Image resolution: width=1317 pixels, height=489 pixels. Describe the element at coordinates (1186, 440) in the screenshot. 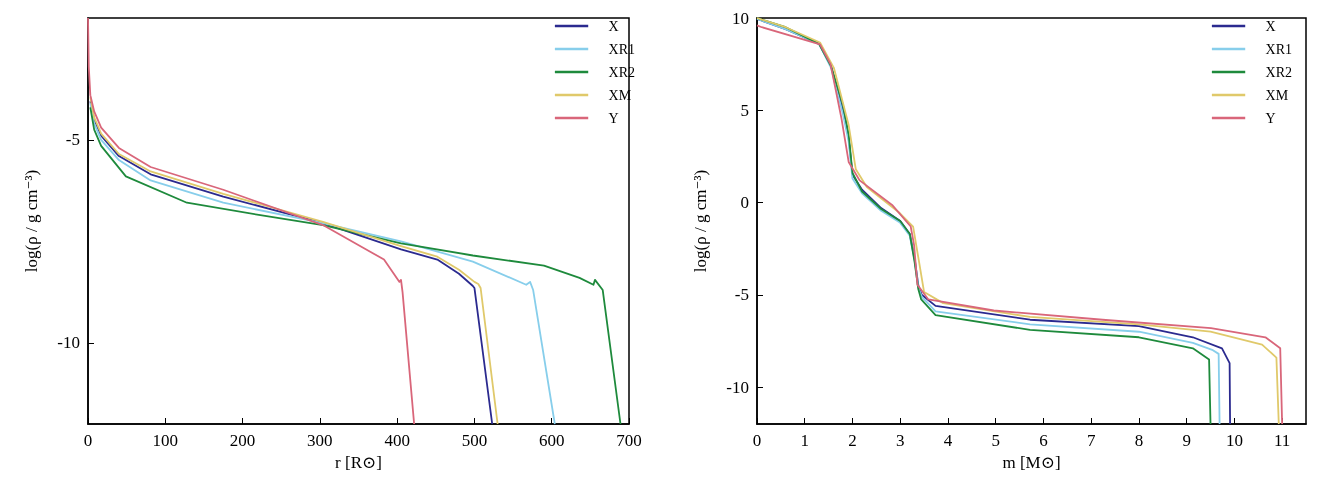

I see `x-tick-label: 9` at that location.